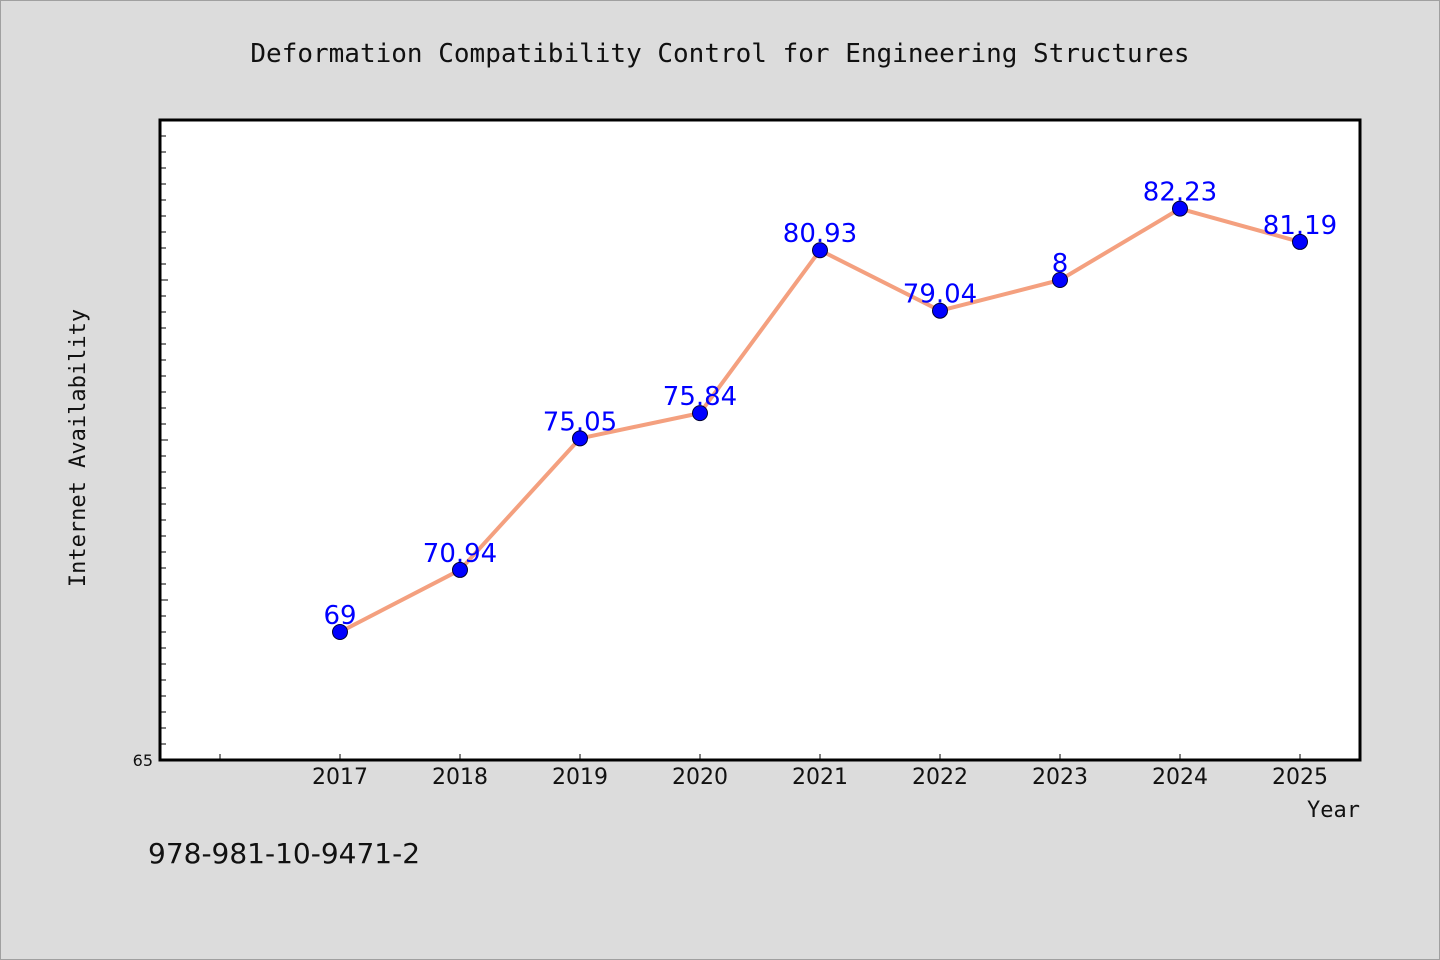  Describe the element at coordinates (820, 234) in the screenshot. I see `data-label: 80.93` at that location.